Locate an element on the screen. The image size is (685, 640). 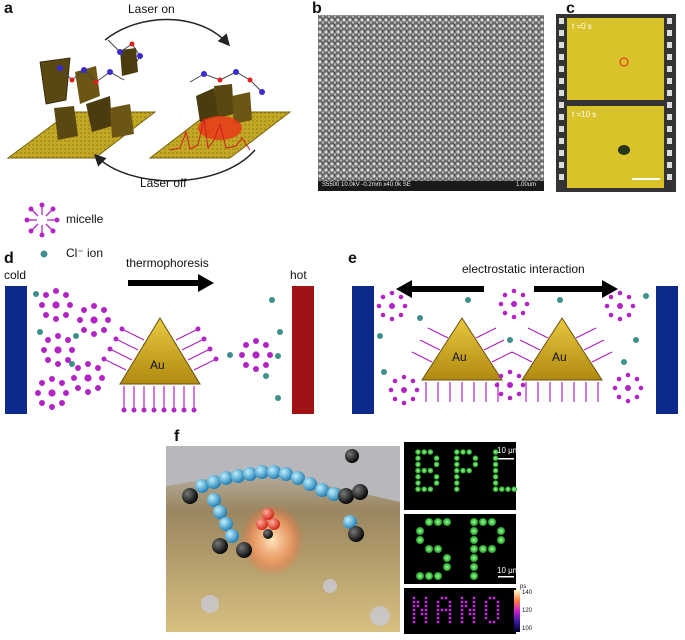
sem-scale-text: 1.00um is located at coordinates (526, 185).